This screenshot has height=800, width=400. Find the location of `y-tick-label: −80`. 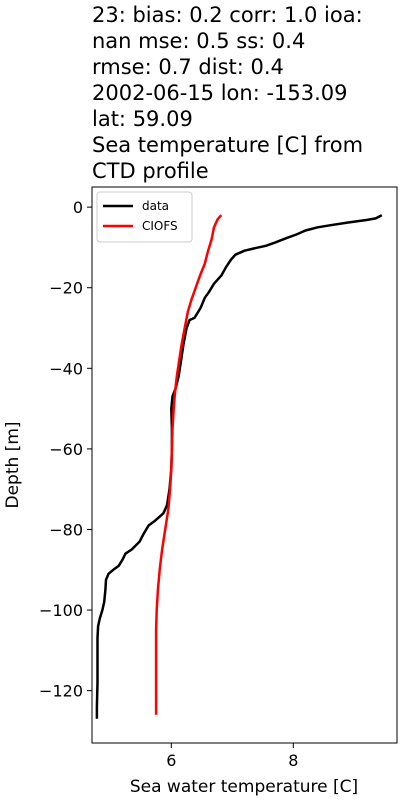

y-tick-label: −80 is located at coordinates (66, 529).